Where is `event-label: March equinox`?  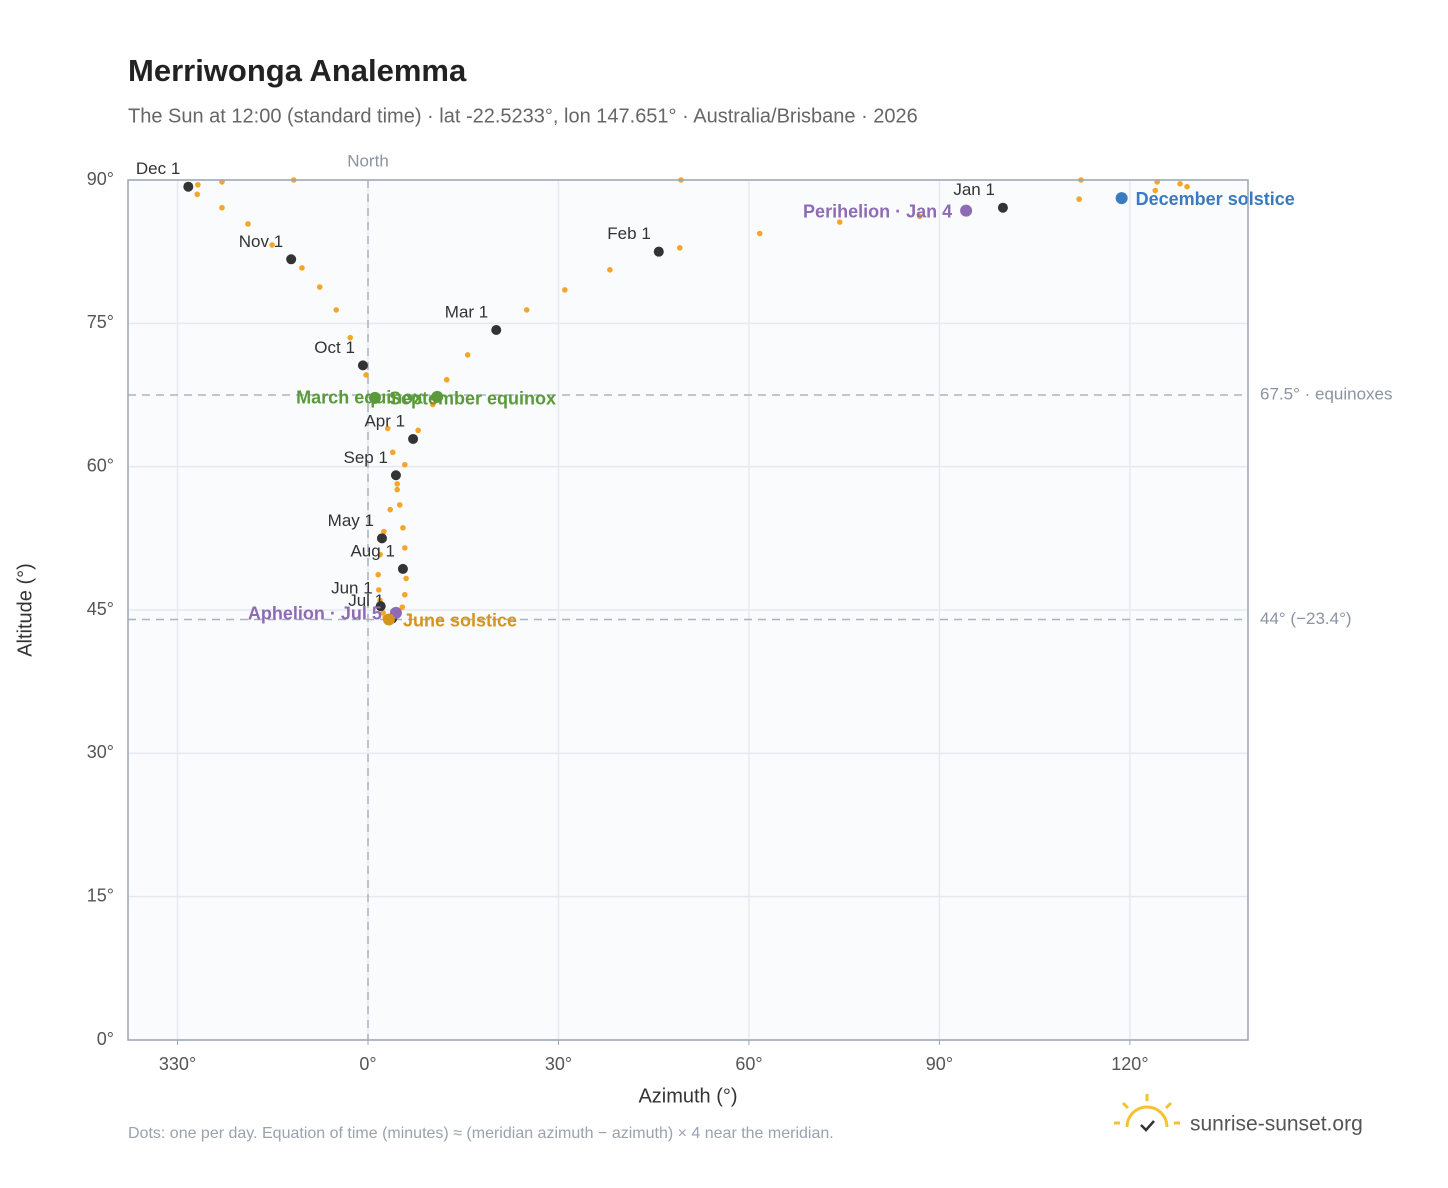 event-label: March equinox is located at coordinates (359, 398).